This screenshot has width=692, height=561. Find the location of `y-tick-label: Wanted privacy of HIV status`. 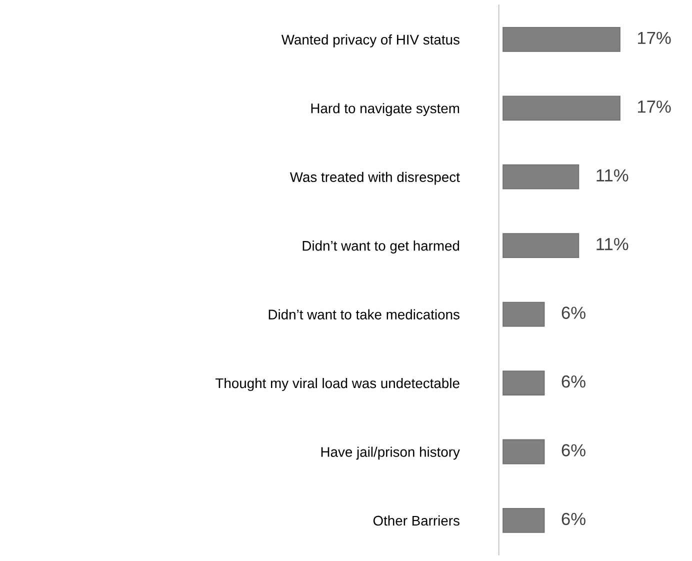

y-tick-label: Wanted privacy of HIV status is located at coordinates (370, 41).